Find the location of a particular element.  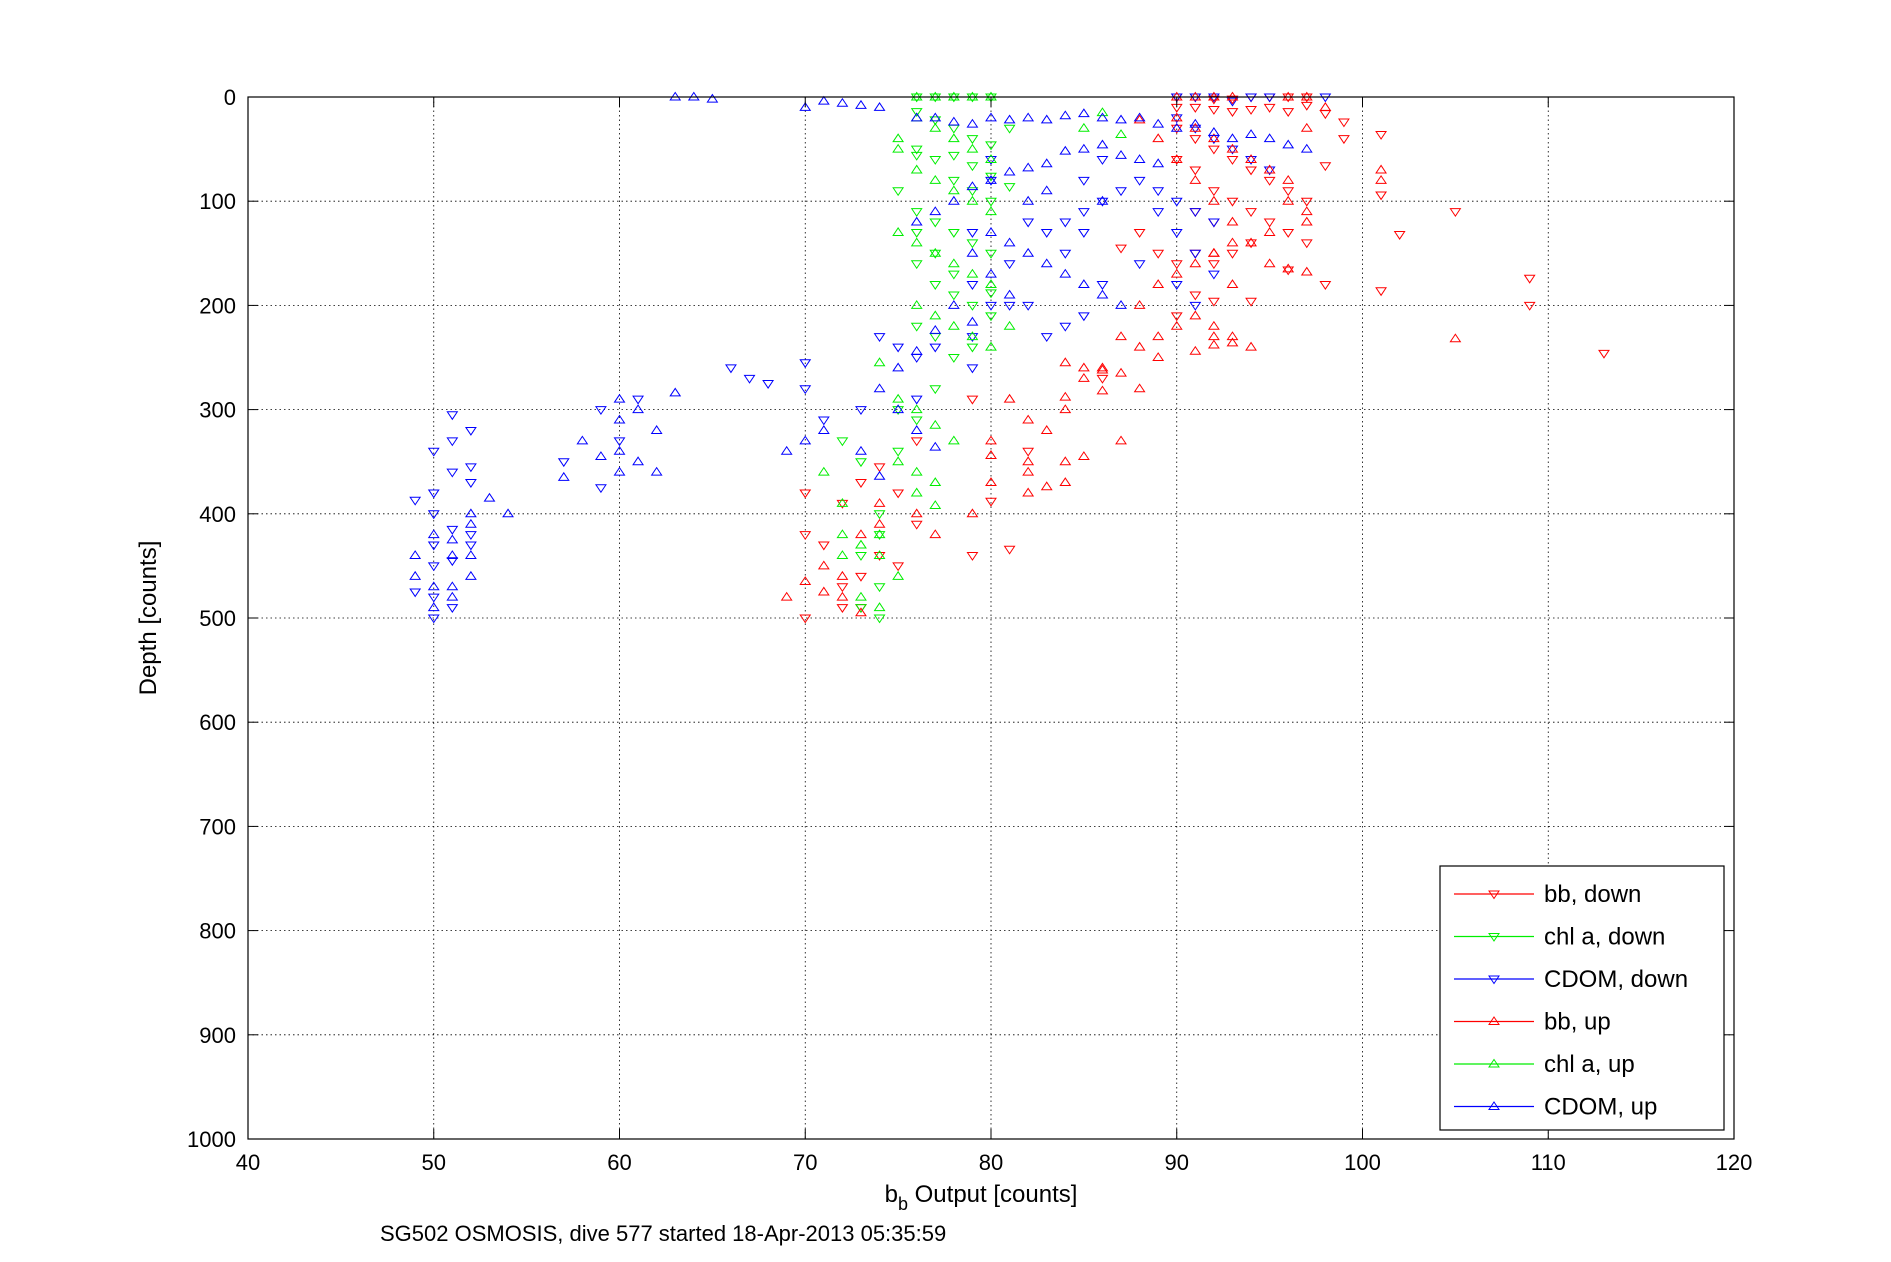

legend-marker is located at coordinates (1494, 937).